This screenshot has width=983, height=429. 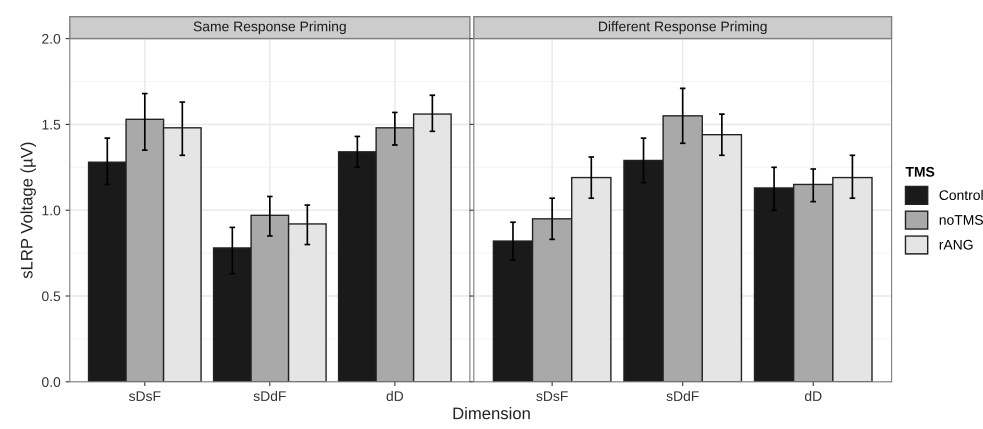 I want to click on y-tick-label: 0.0, so click(x=51, y=382).